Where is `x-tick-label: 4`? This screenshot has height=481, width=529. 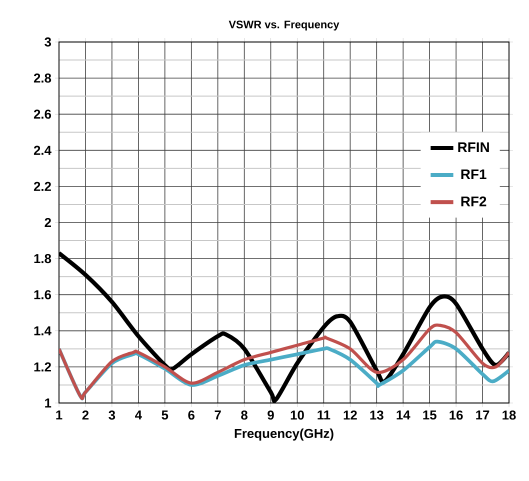
x-tick-label: 4 is located at coordinates (138, 415).